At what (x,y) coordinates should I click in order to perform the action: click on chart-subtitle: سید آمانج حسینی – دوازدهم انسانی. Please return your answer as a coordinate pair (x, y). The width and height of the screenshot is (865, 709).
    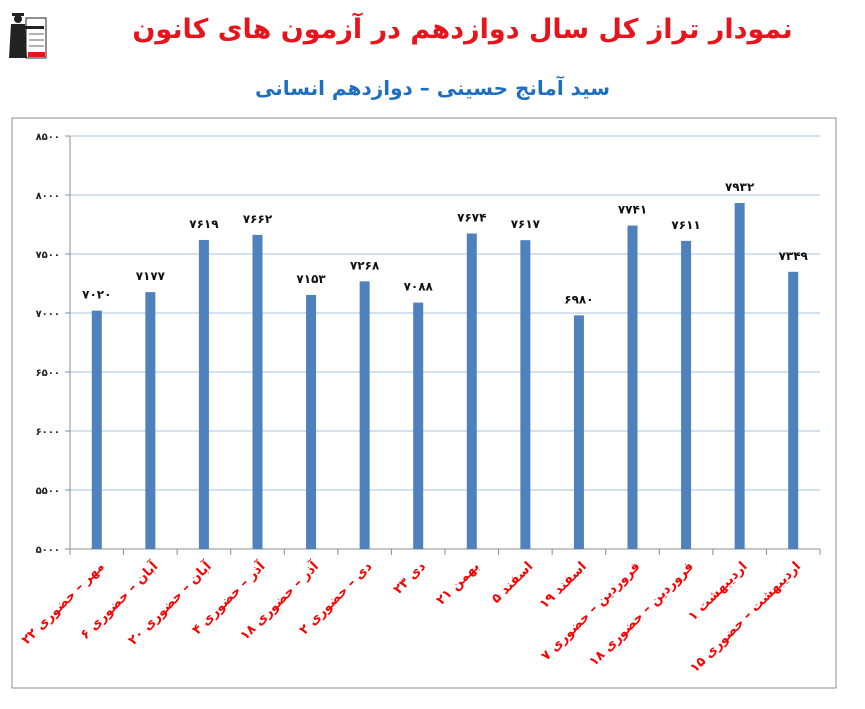
    Looking at the image, I should click on (432, 88).